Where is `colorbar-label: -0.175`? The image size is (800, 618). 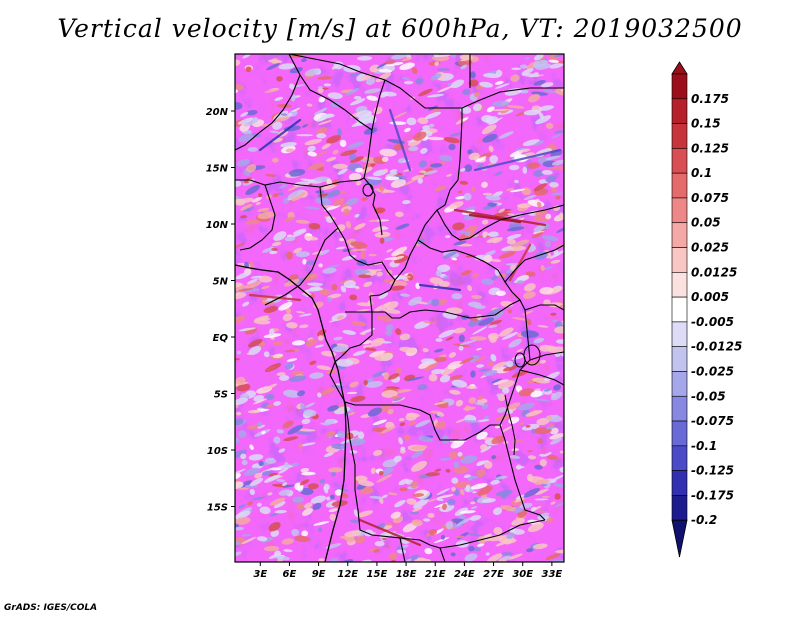
colorbar-label: -0.175 is located at coordinates (712, 495).